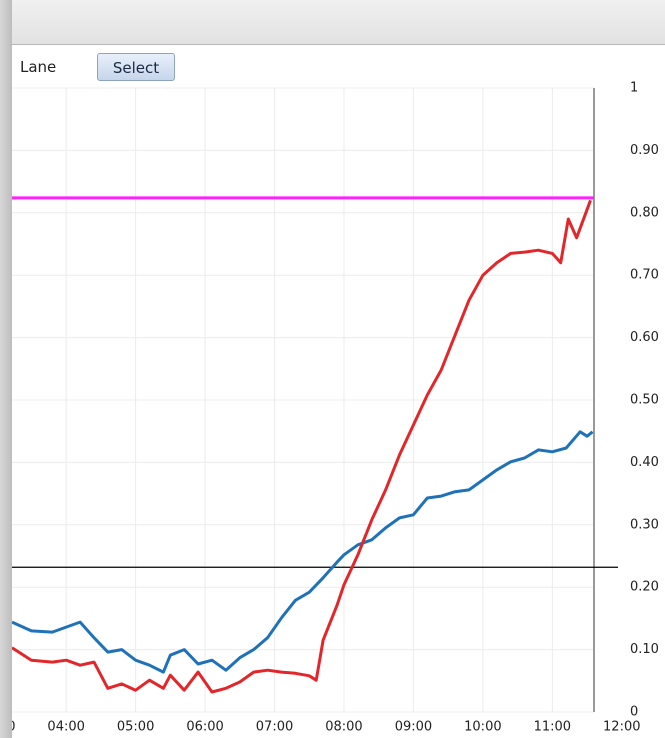 The width and height of the screenshot is (665, 738). What do you see at coordinates (621, 727) in the screenshot?
I see `x-tick-label: 12:00` at bounding box center [621, 727].